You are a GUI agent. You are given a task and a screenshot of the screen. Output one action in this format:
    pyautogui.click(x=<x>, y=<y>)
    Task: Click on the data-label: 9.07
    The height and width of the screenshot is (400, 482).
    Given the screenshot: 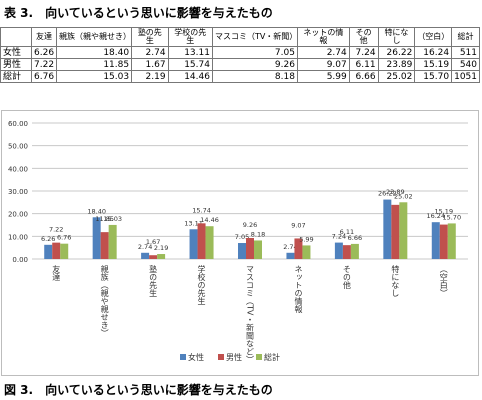 What is the action you would take?
    pyautogui.click(x=298, y=225)
    